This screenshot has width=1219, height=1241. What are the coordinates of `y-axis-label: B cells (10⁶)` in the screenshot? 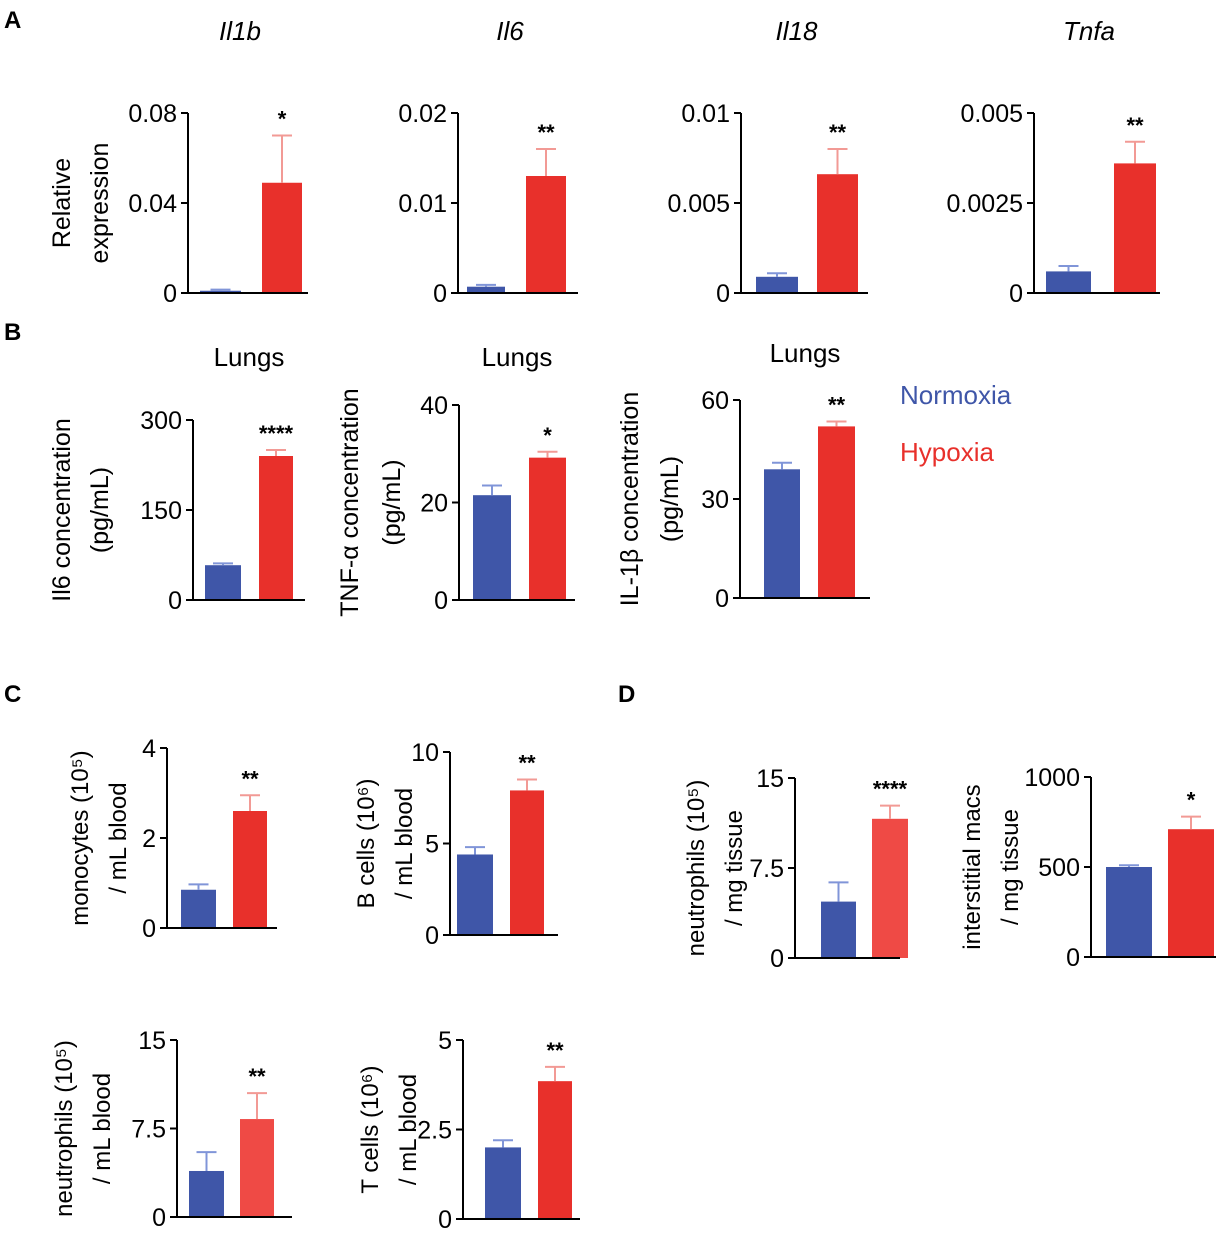 It's located at (366, 844).